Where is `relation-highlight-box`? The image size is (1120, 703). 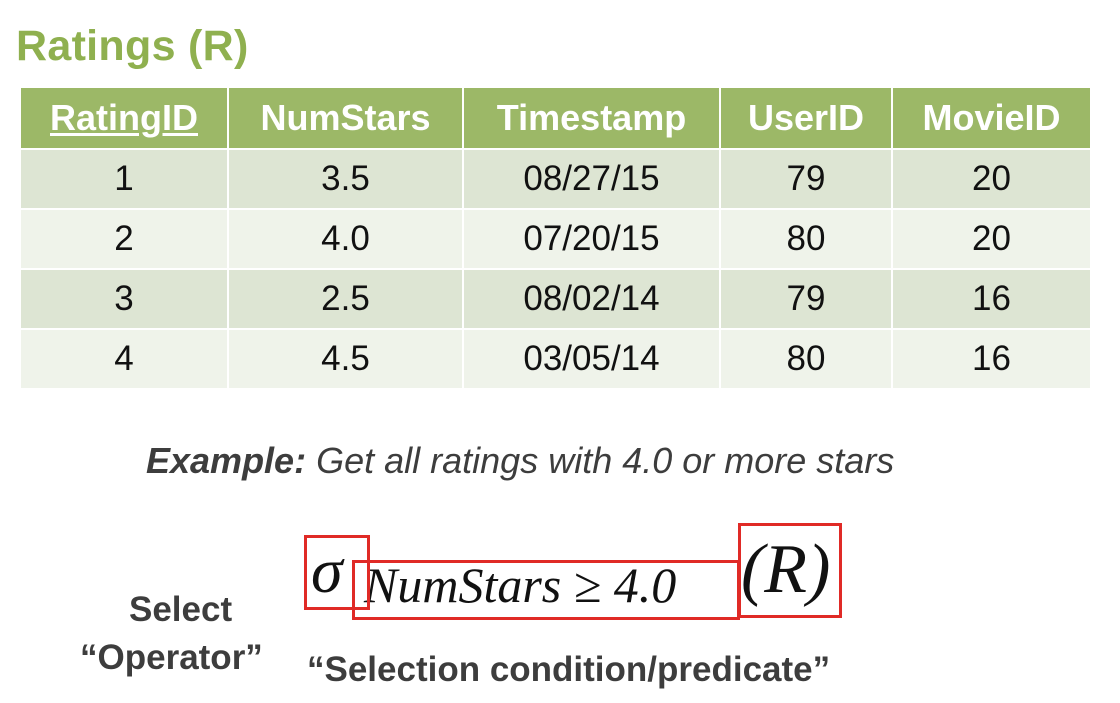 relation-highlight-box is located at coordinates (790, 570).